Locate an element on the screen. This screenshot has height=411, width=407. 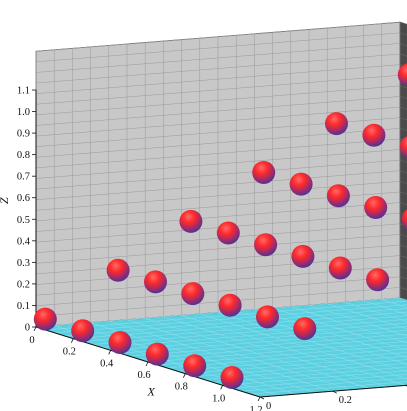
x-tick-label: 1.2 is located at coordinates (255, 408).